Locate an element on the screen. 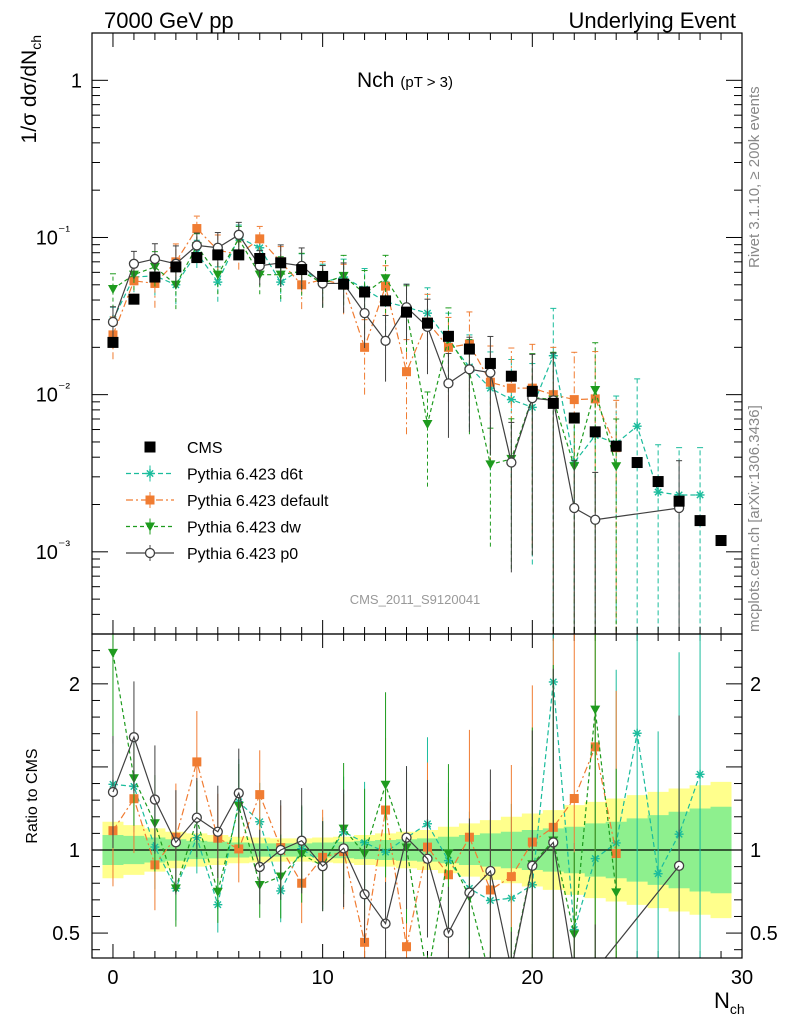  y-tick-label: 10⁻² is located at coordinates (53, 393).